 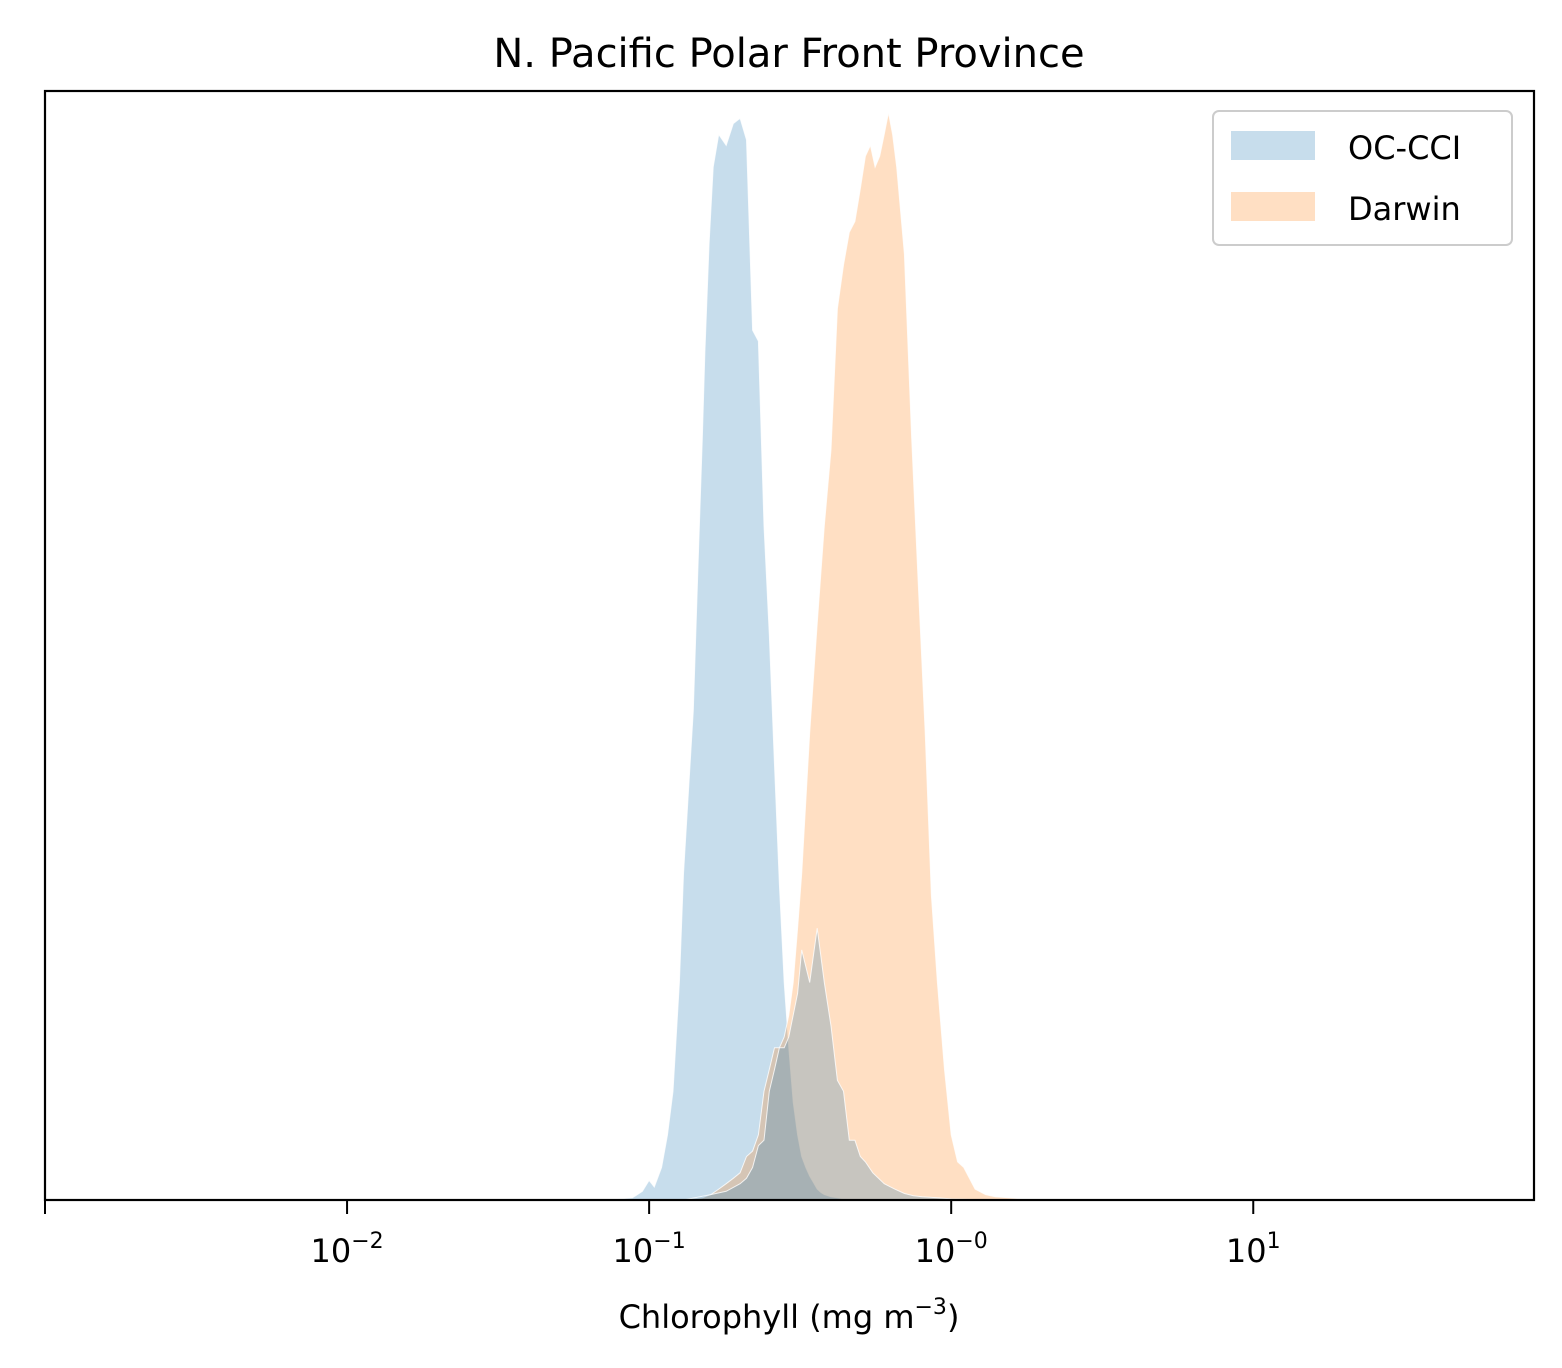 What do you see at coordinates (788, 54) in the screenshot?
I see `chart-title: N. Pacific Polar Front Province` at bounding box center [788, 54].